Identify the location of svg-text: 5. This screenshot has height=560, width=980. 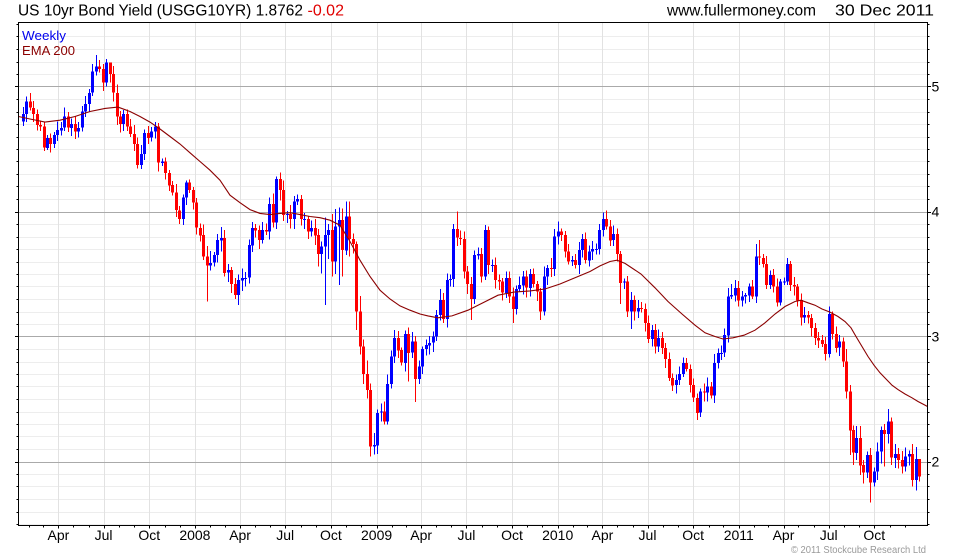
(936, 87).